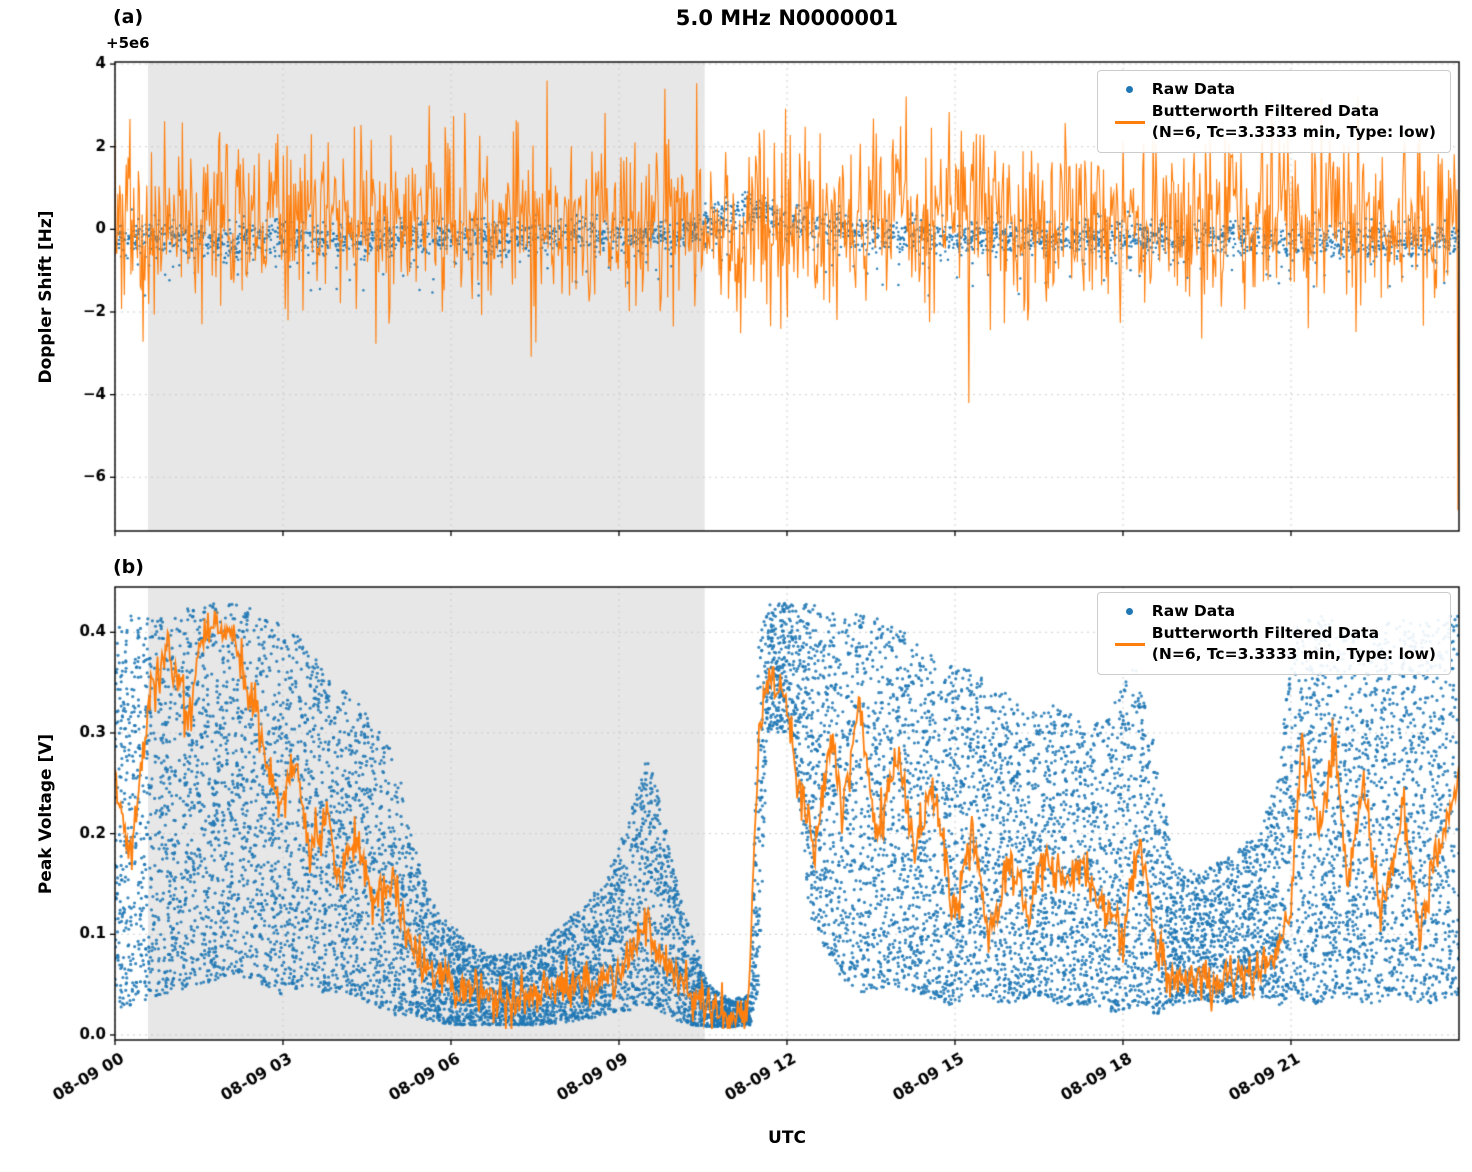  I want to click on panel-b-label: (b), so click(128, 567).